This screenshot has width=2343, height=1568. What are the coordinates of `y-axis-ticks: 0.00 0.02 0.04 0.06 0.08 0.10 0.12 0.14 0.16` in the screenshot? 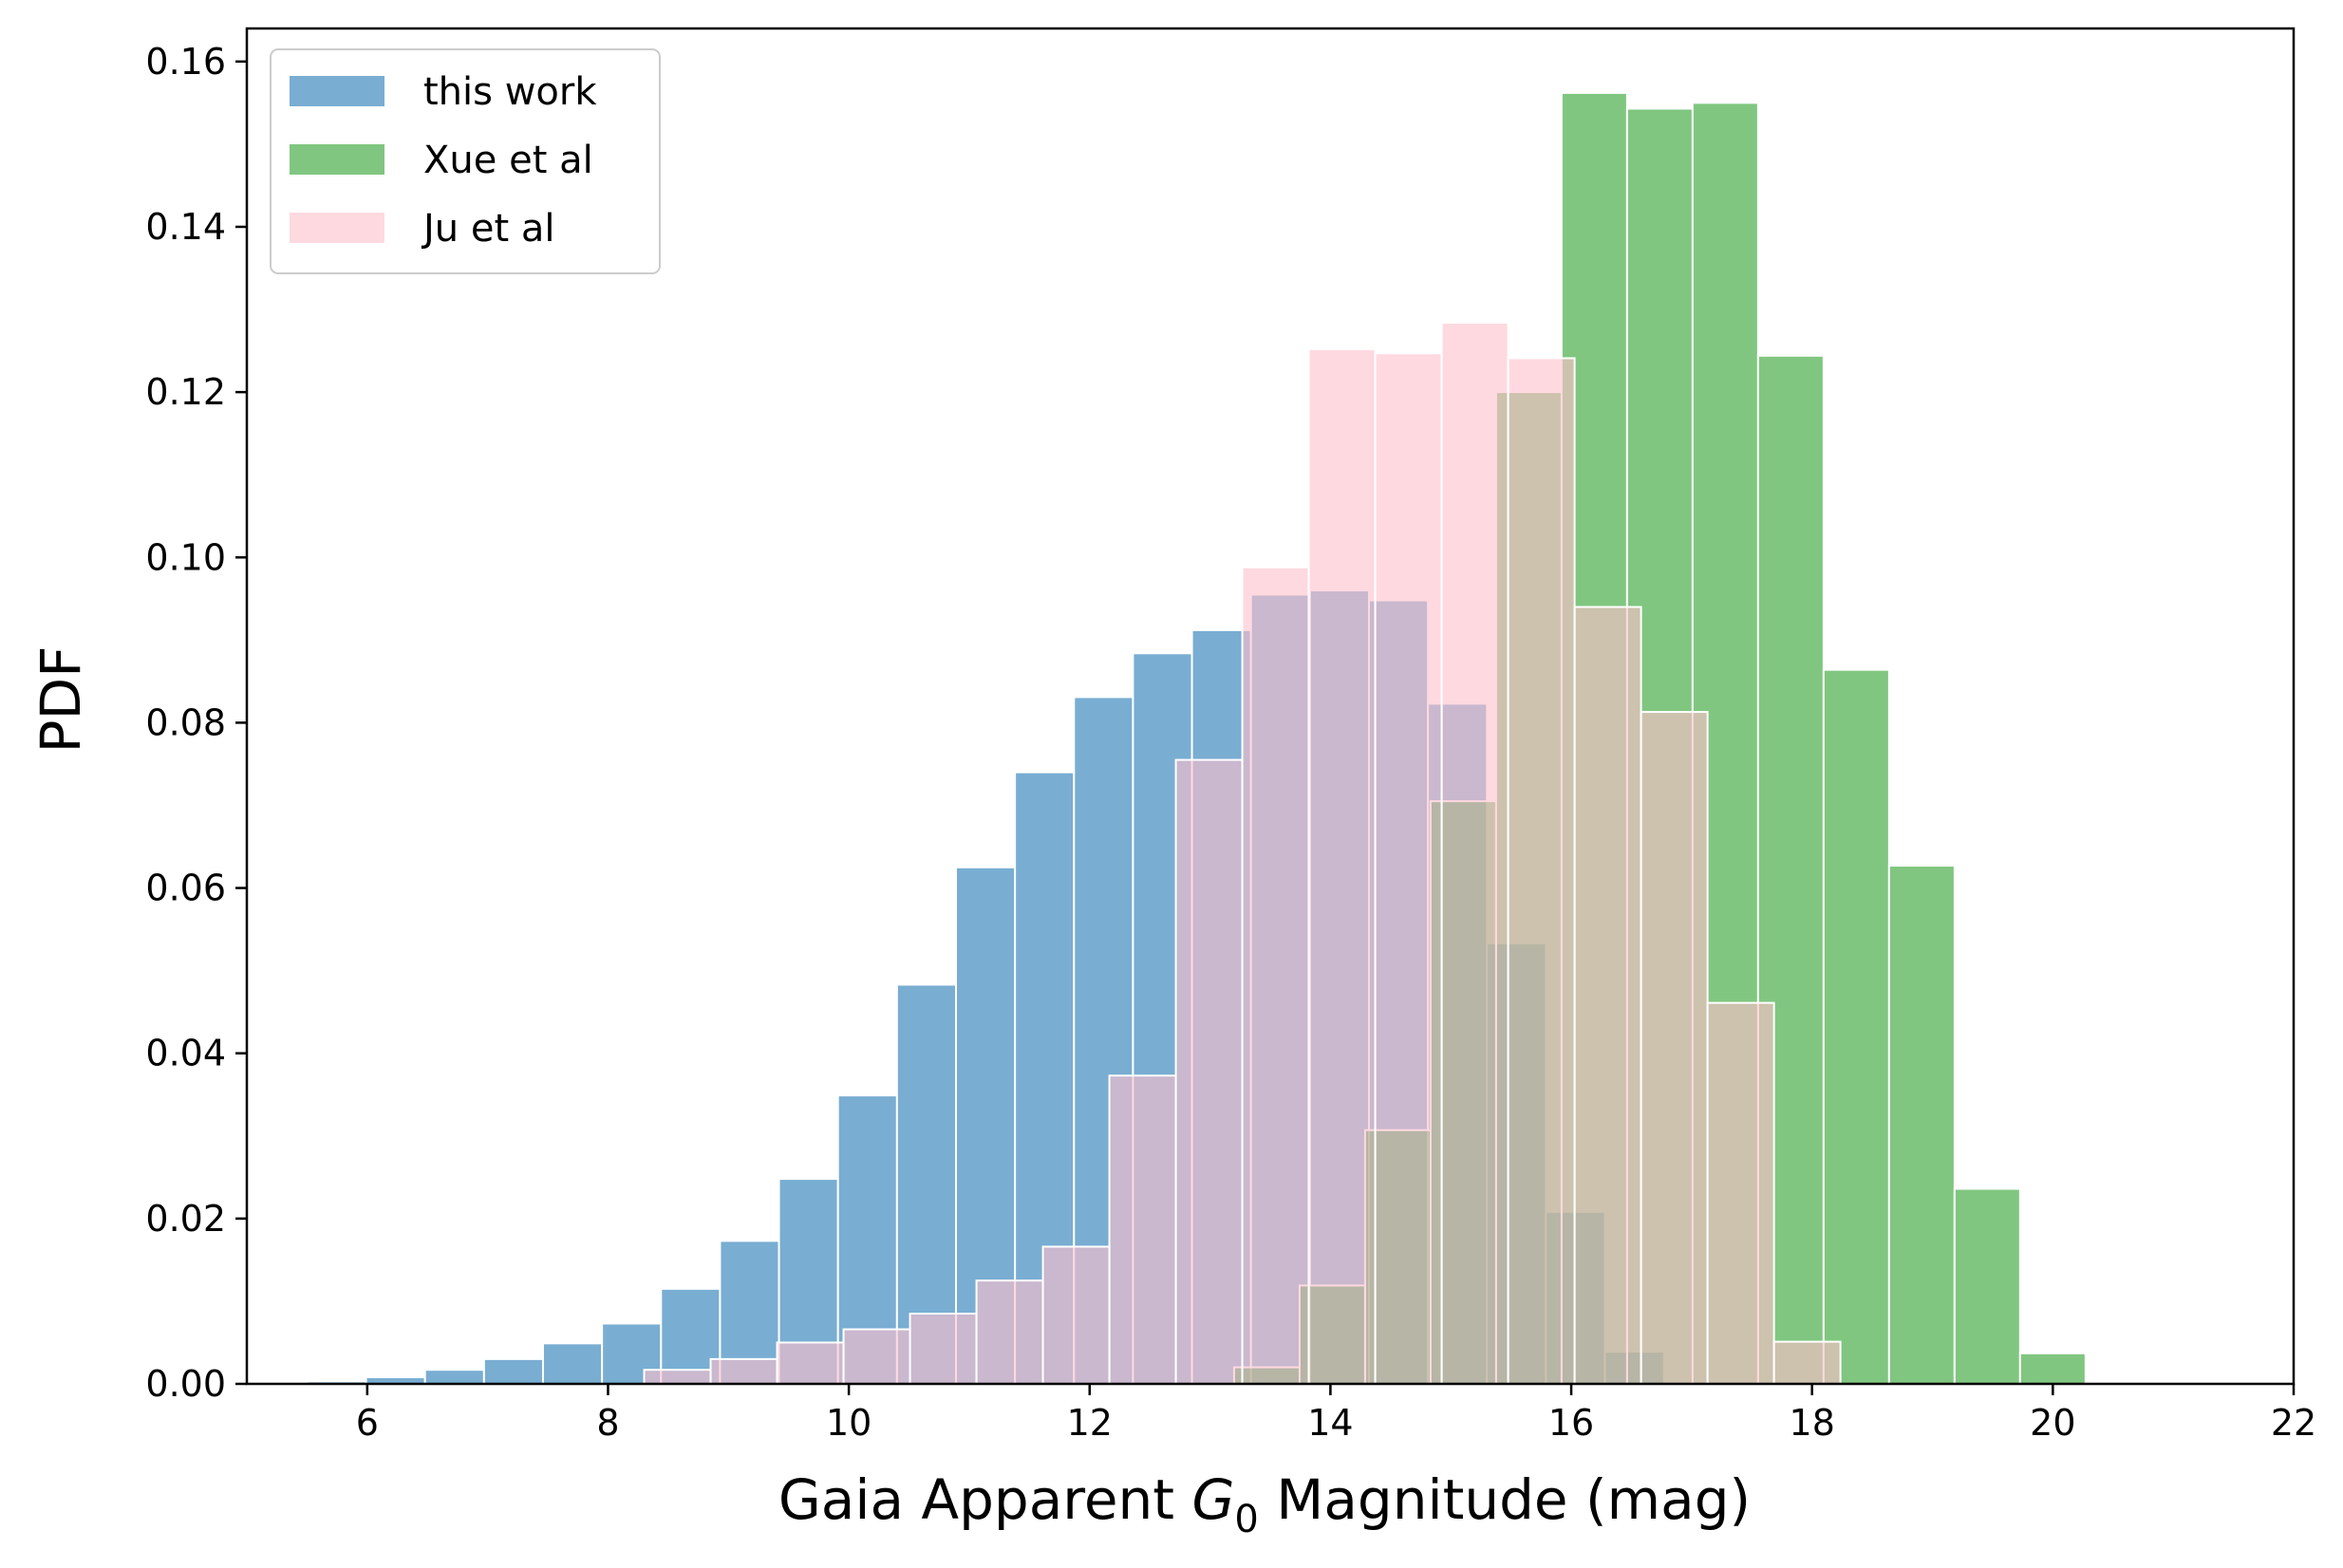 It's located at (196, 723).